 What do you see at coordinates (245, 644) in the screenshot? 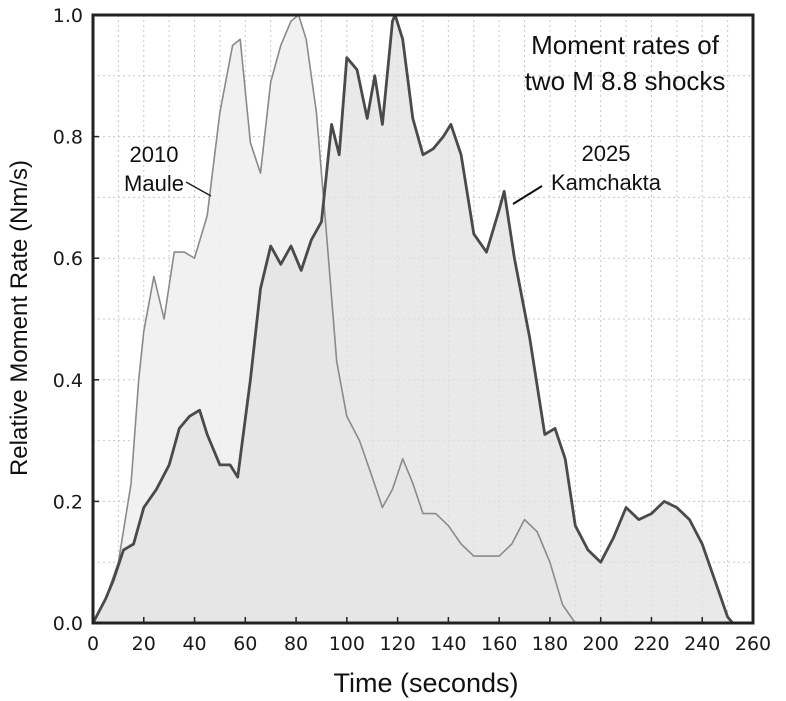
I see `x-tick-label: 60` at bounding box center [245, 644].